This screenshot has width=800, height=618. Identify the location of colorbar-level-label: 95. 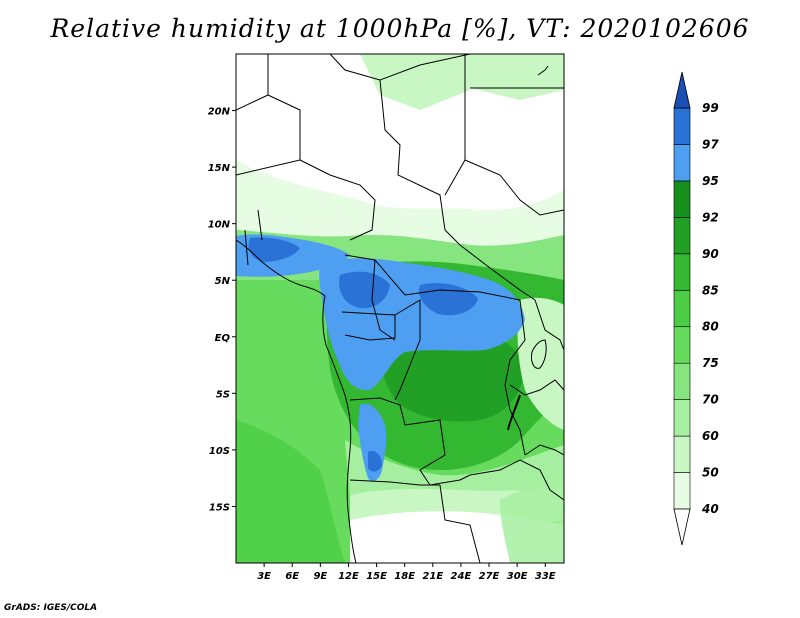
(710, 181).